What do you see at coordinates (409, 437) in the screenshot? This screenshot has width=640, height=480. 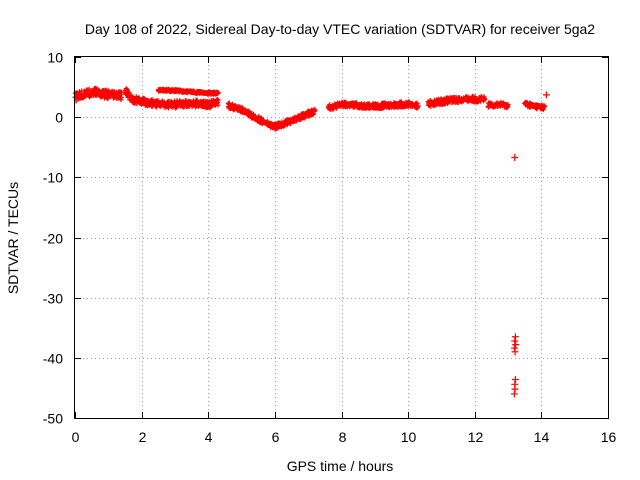 I see `x-tick-label: 10` at bounding box center [409, 437].